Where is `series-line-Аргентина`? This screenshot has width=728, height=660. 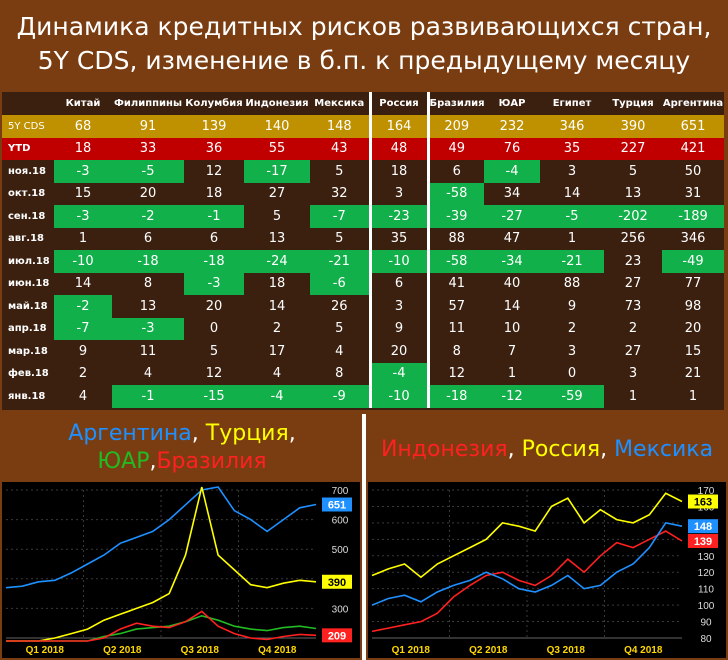 series-line-Аргентина is located at coordinates (161, 537).